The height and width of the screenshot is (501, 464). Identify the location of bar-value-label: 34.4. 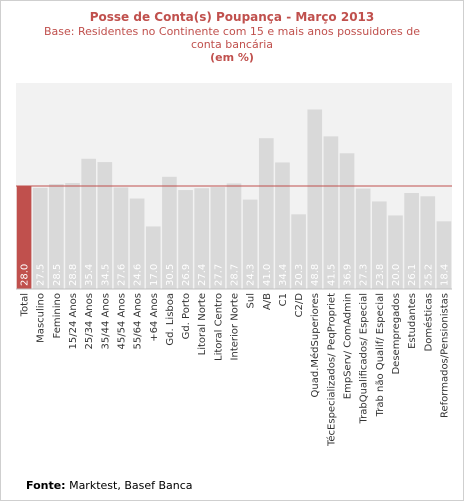
(283, 275).